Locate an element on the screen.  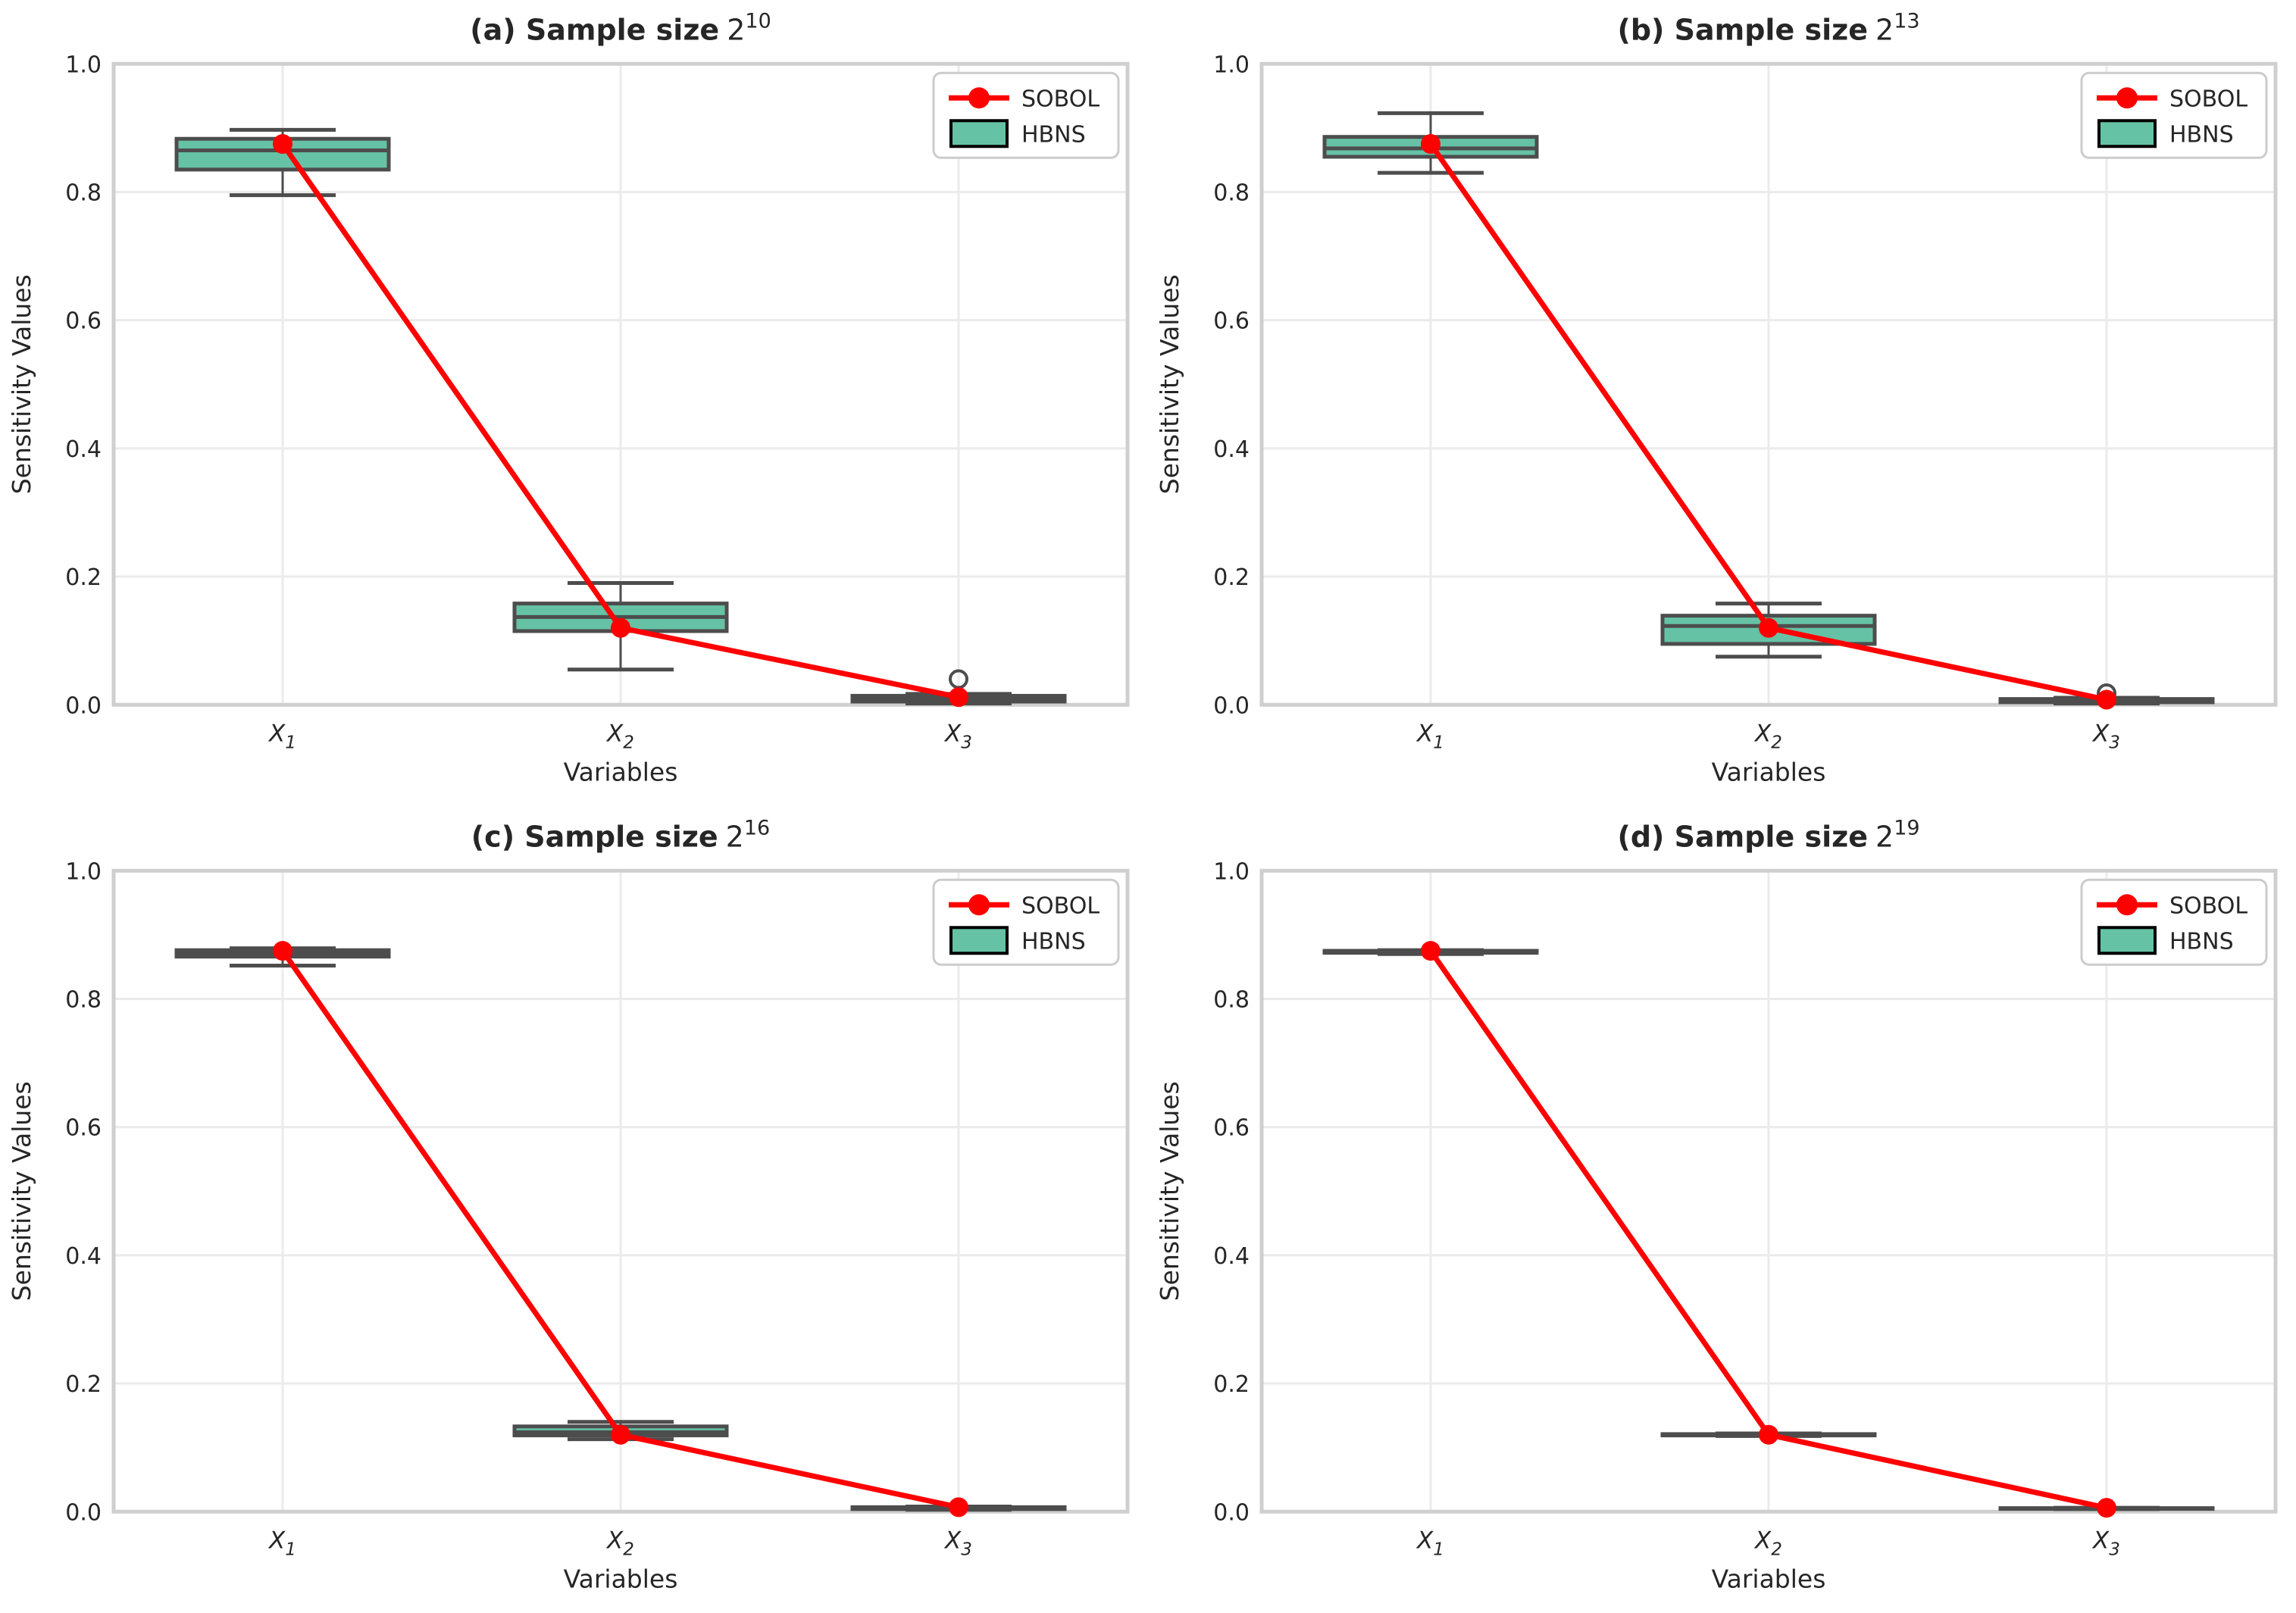
panel-title: (a) Sample size 210 is located at coordinates (621, 27).